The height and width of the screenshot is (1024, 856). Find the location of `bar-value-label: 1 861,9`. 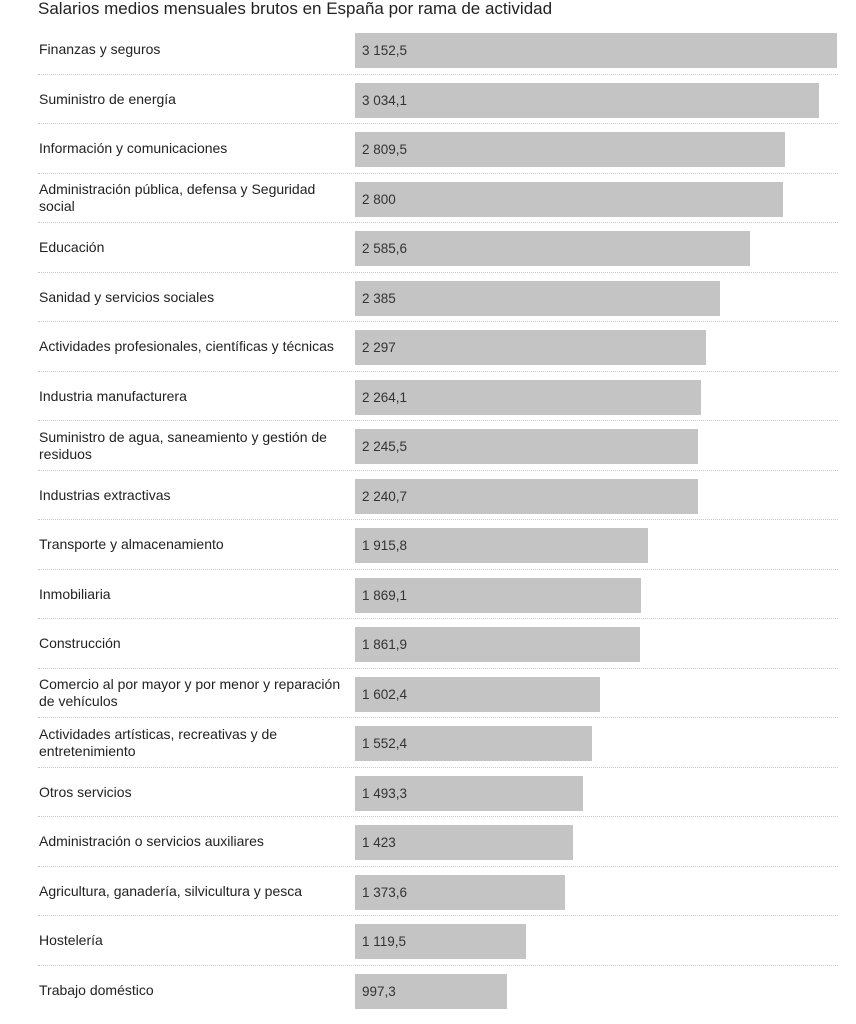

bar-value-label: 1 861,9 is located at coordinates (385, 644).